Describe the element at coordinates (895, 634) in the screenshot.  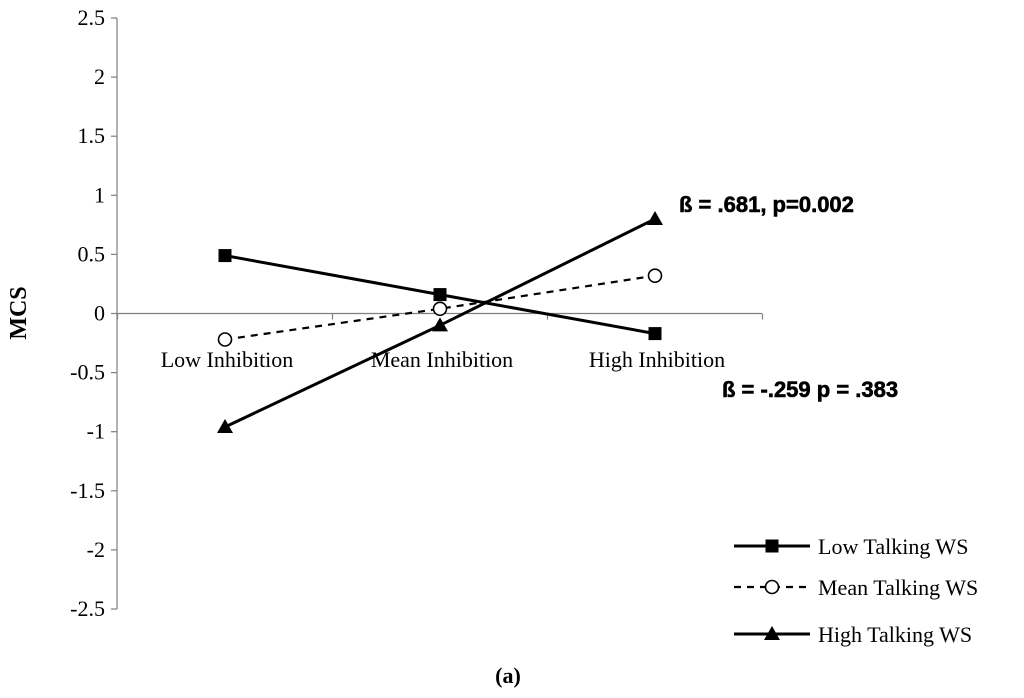
I see `legend-label: High Talking WS` at that location.